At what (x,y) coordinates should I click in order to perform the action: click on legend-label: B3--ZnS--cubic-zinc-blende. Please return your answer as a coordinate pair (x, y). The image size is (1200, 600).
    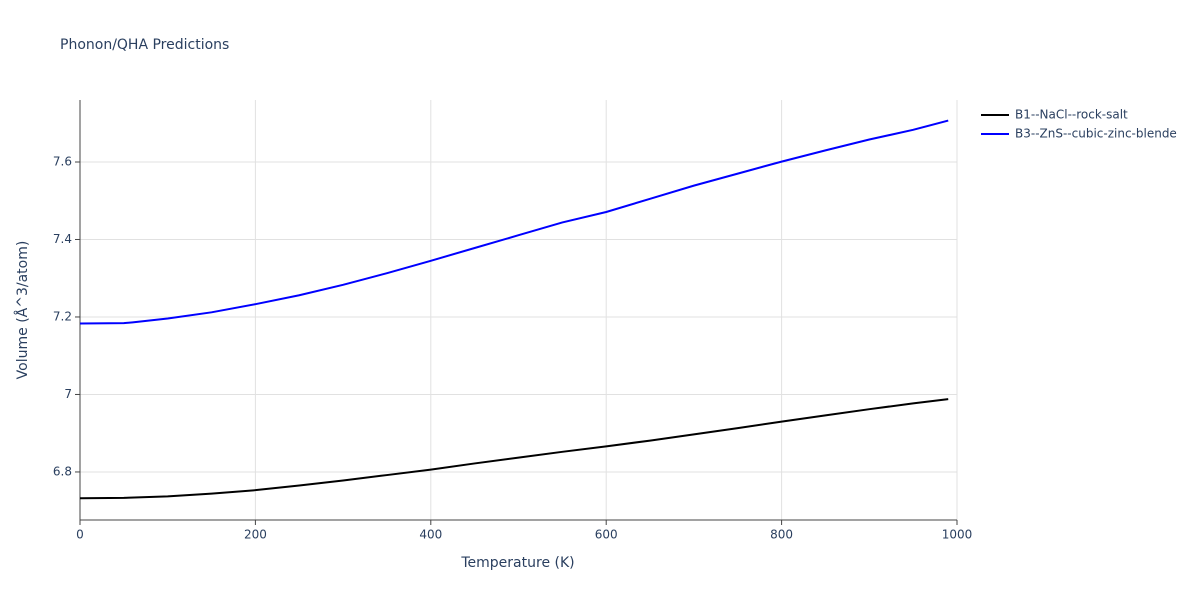
    Looking at the image, I should click on (1096, 134).